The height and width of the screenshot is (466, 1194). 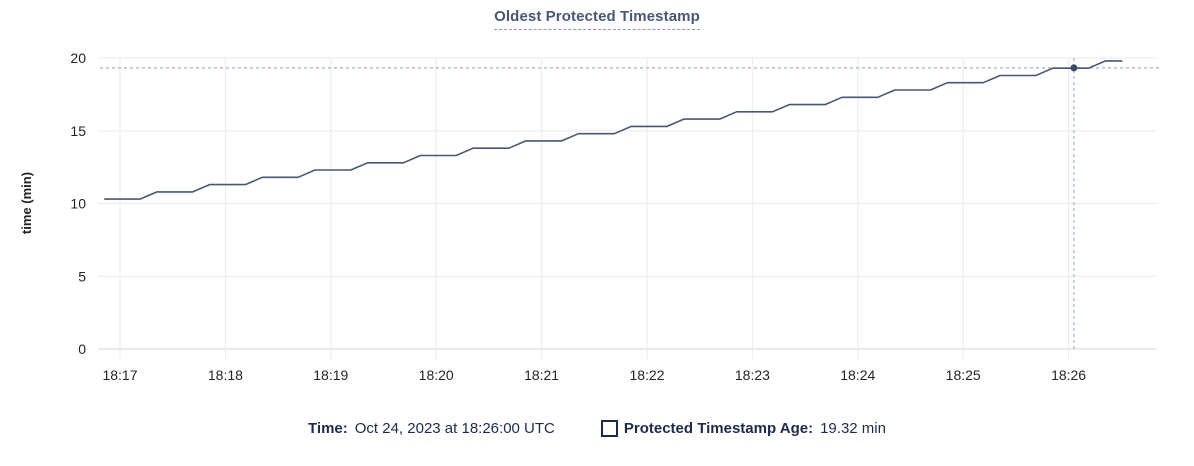 I want to click on x-tick-label: 18:26, so click(x=1068, y=375).